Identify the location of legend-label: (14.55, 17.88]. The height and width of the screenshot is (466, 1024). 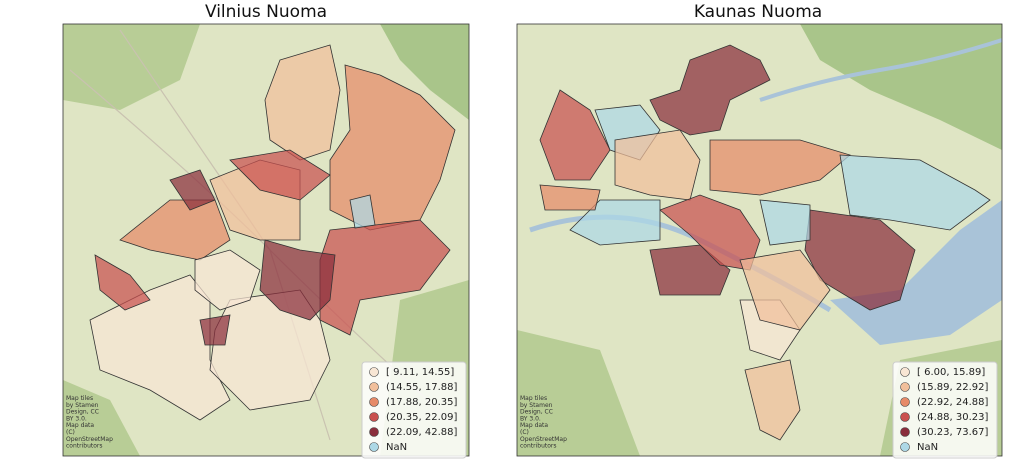
(422, 387).